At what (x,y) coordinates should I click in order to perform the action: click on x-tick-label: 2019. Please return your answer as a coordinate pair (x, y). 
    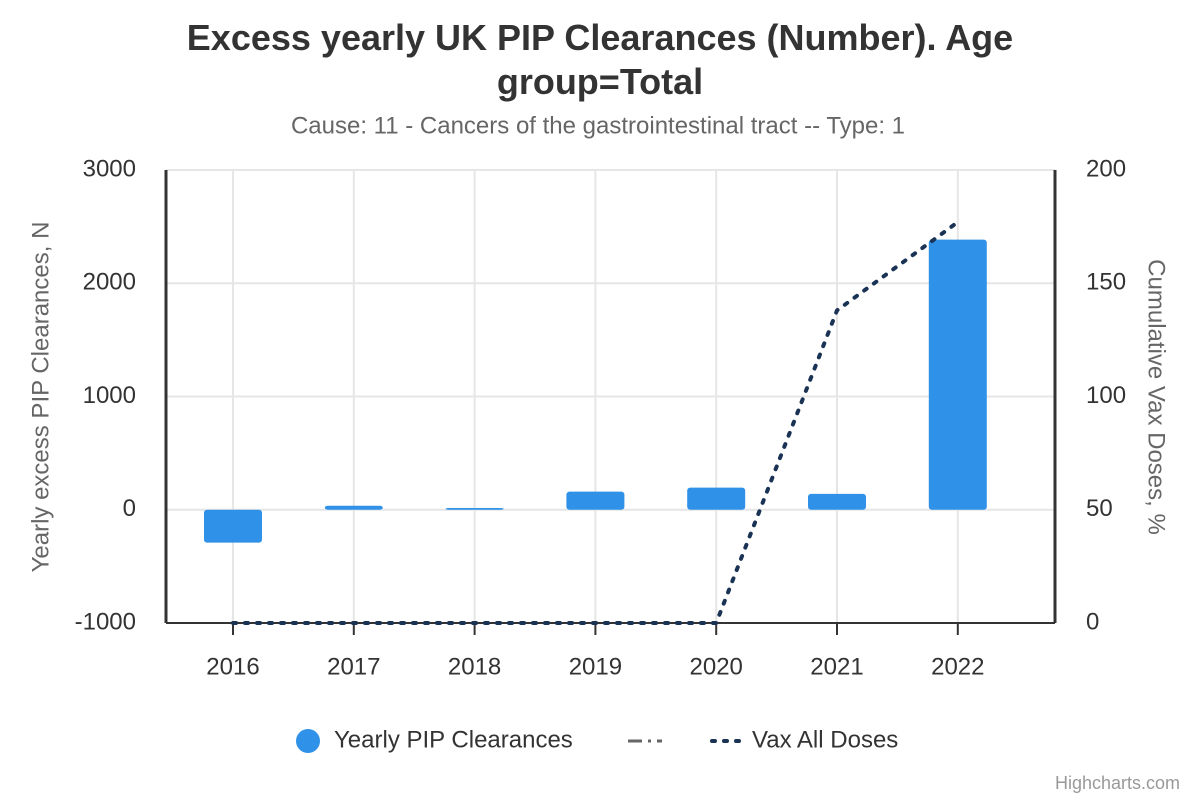
    Looking at the image, I should click on (595, 666).